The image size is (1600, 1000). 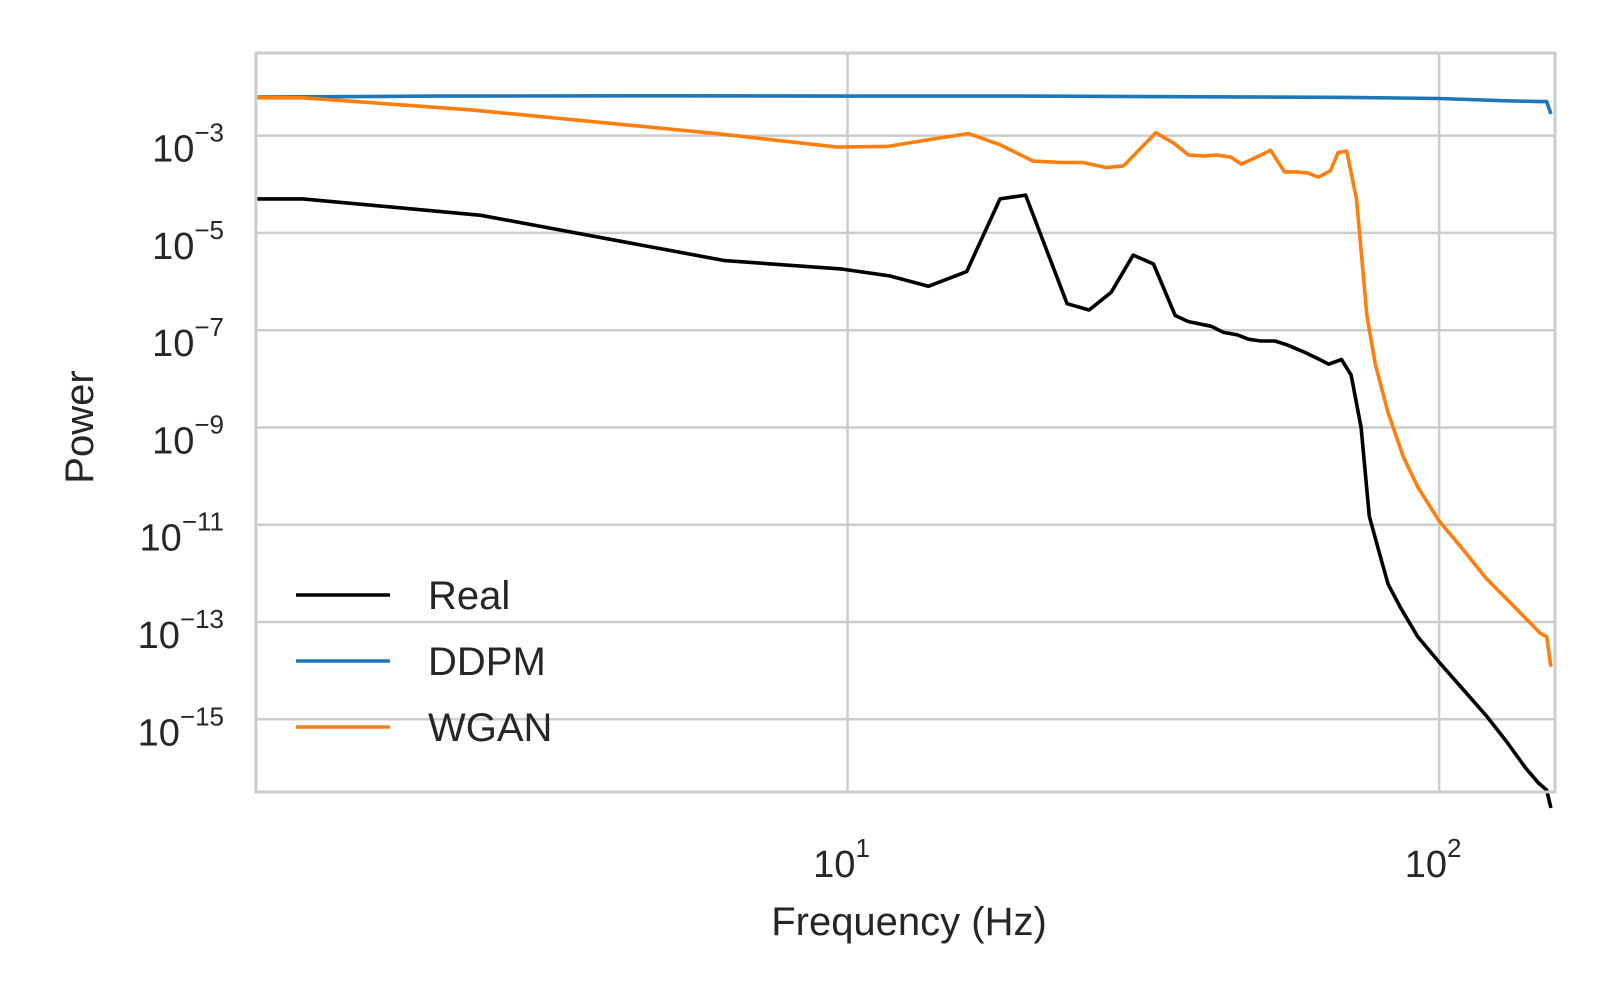 What do you see at coordinates (188, 144) in the screenshot?
I see `y-tick-label-0: 10⁻³` at bounding box center [188, 144].